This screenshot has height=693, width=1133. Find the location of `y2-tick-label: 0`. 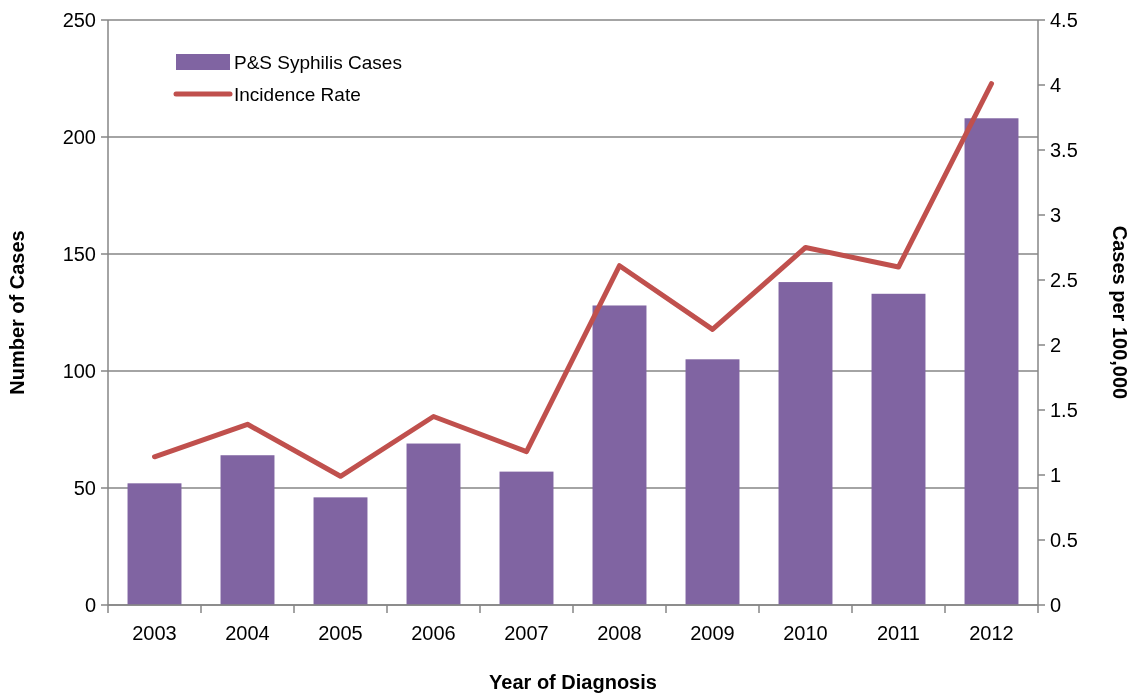

y2-tick-label: 0 is located at coordinates (1056, 605).